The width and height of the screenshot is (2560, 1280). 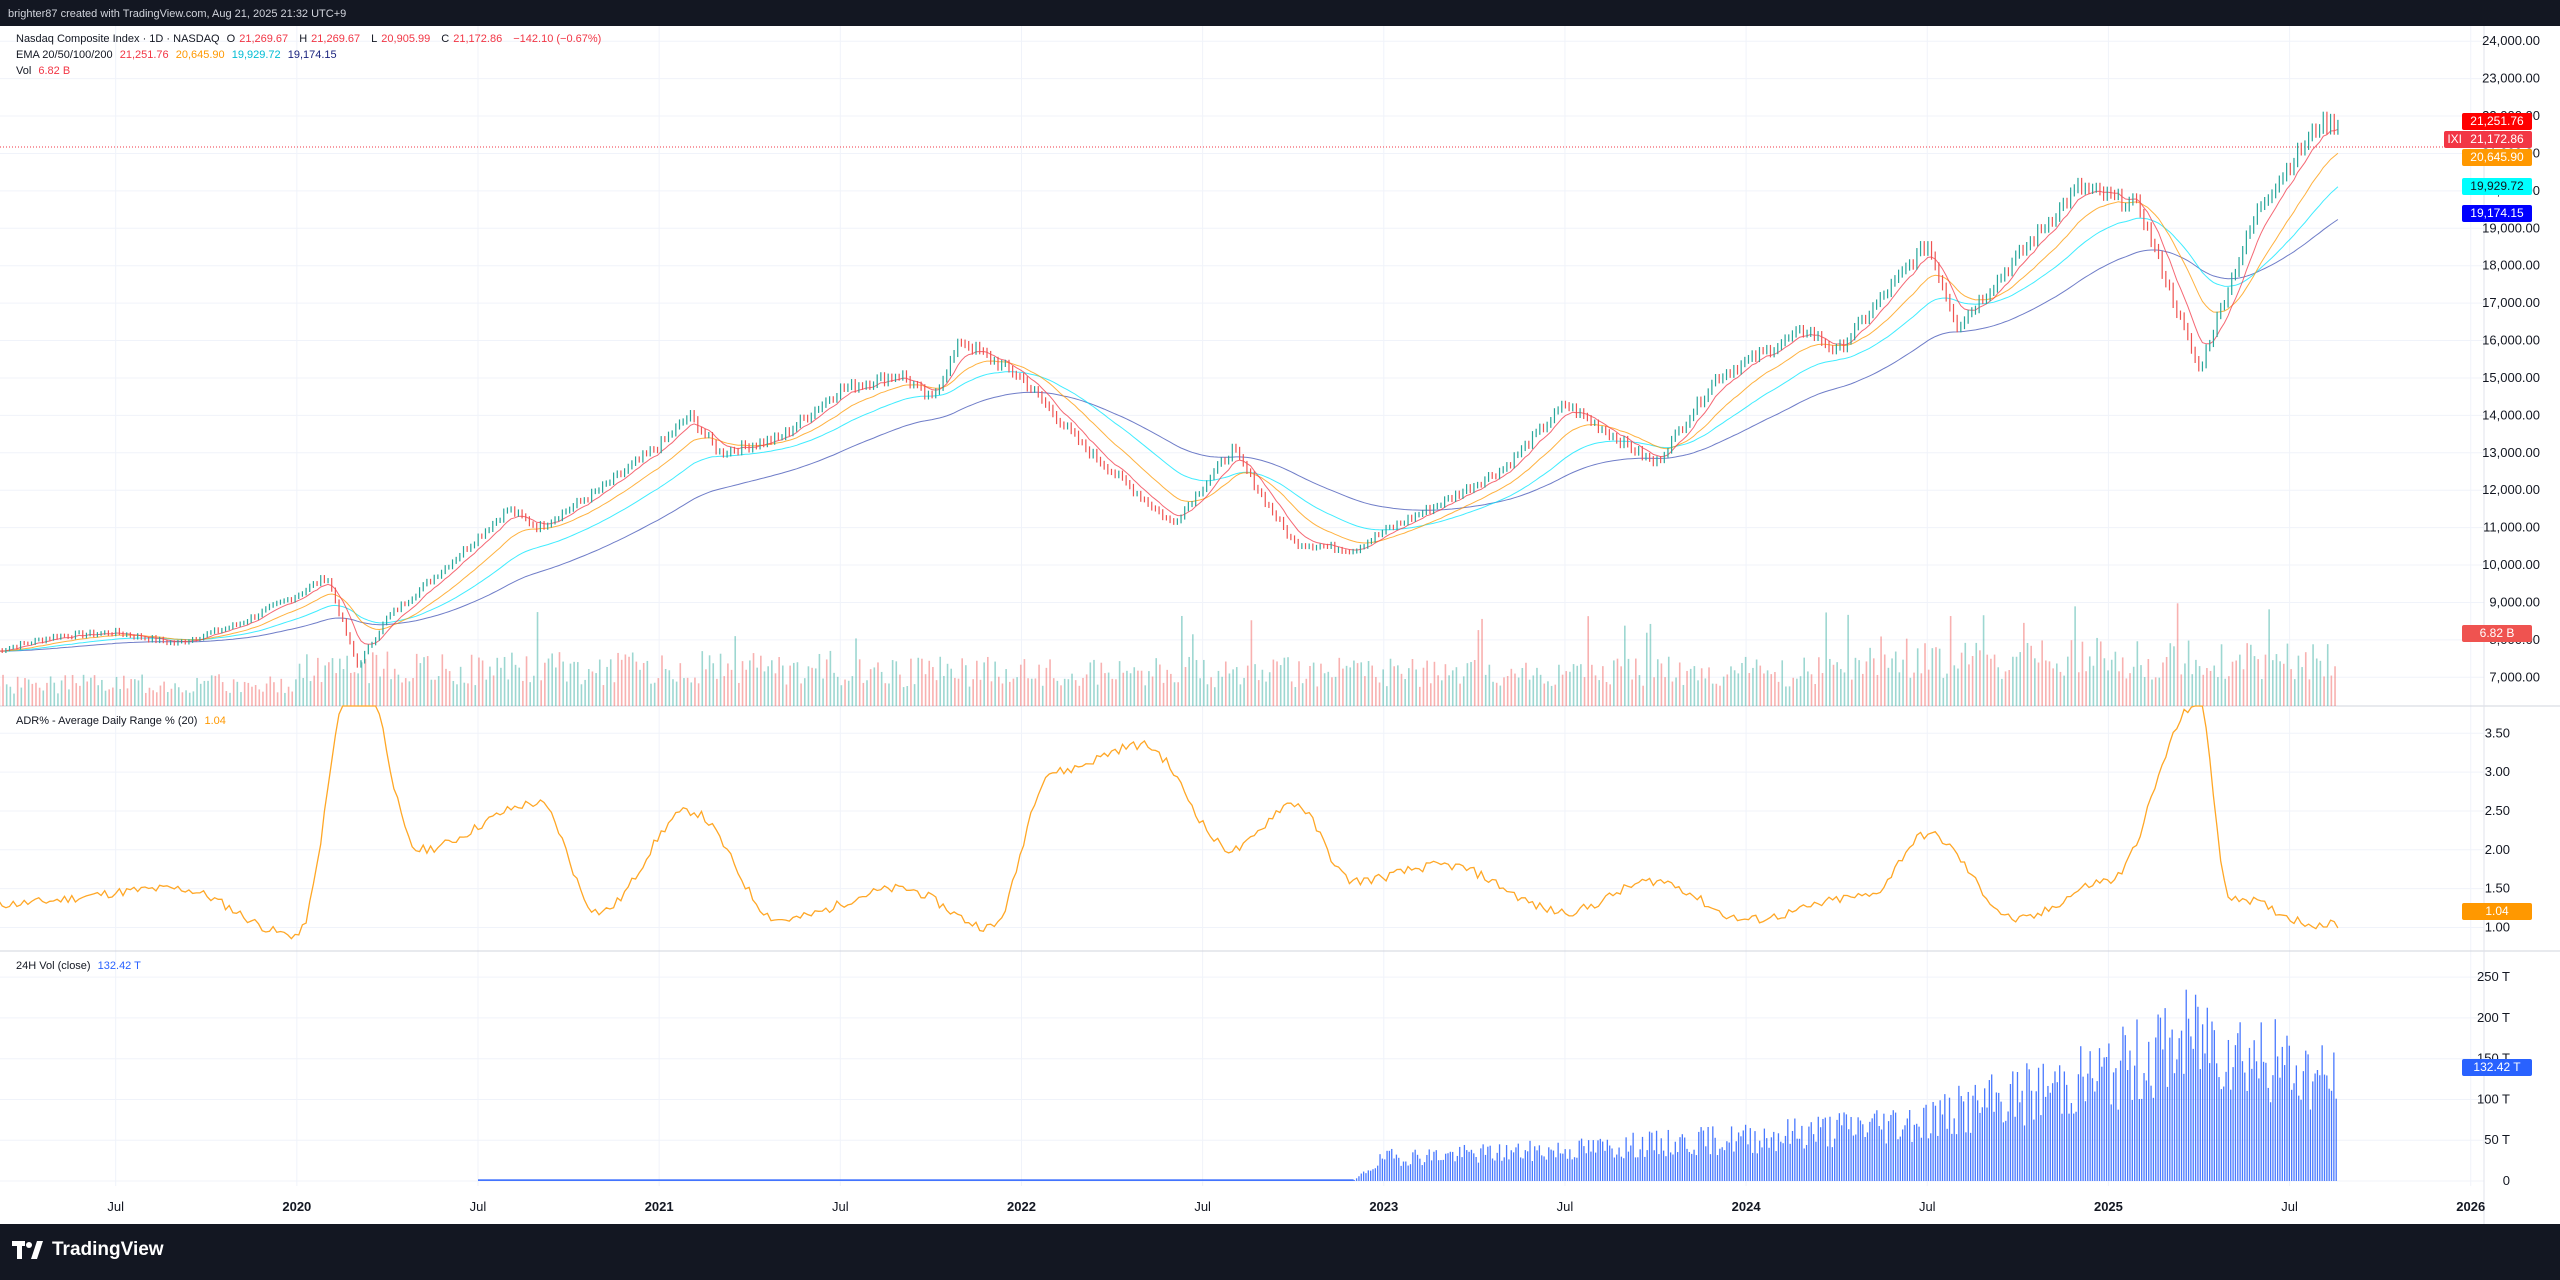 What do you see at coordinates (264, 39) in the screenshot?
I see `legend-open: 21,269.67` at bounding box center [264, 39].